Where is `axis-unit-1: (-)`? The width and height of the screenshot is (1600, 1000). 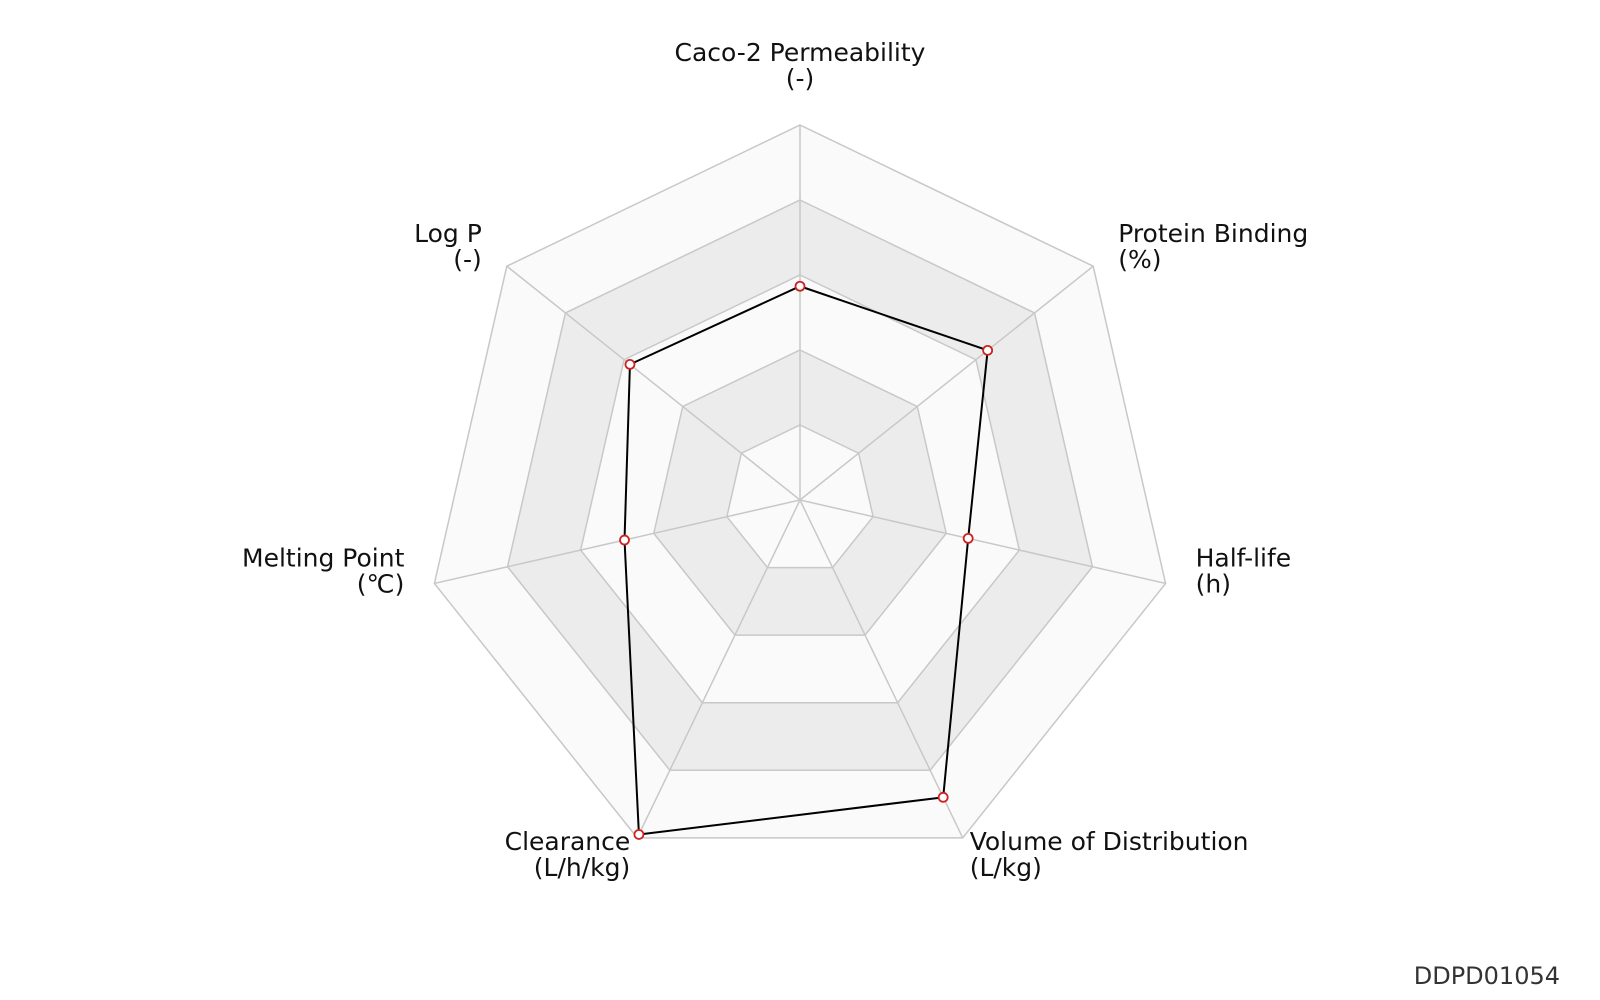
axis-unit-1: (-) is located at coordinates (800, 78).